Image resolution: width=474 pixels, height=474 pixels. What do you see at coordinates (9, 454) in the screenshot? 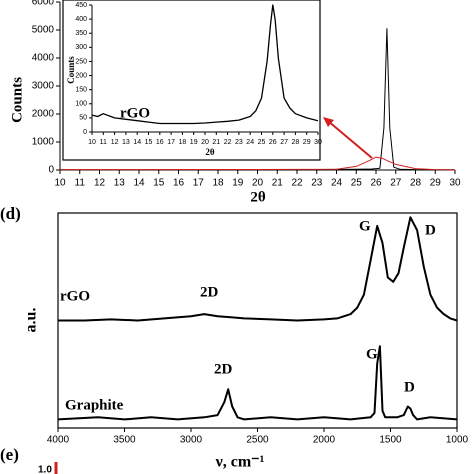
I see `panel-label: (e)` at bounding box center [9, 454].